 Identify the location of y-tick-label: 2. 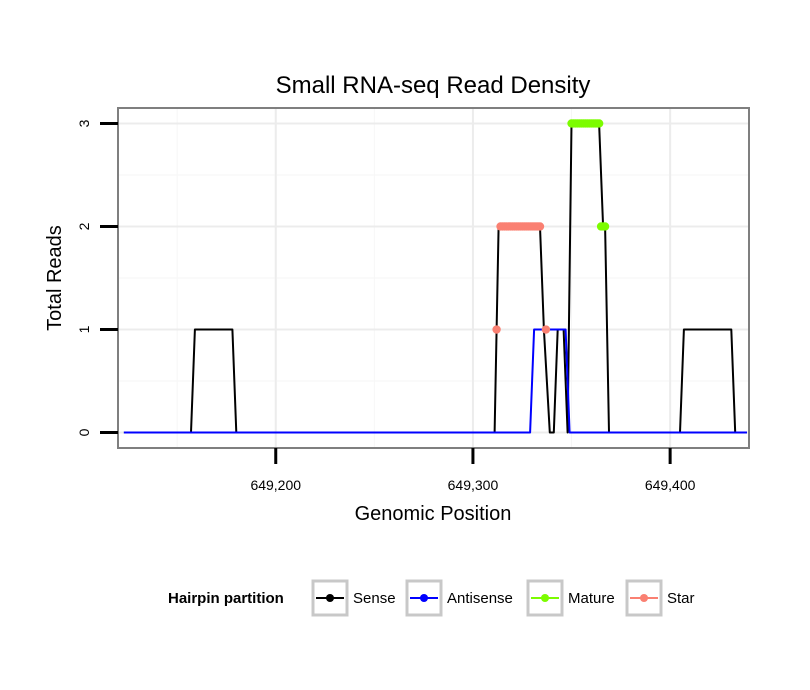
(84, 226).